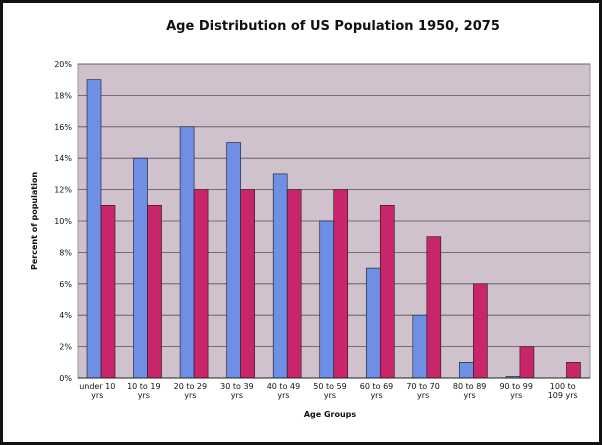  Describe the element at coordinates (63, 64) in the screenshot. I see `y-tick-label: 20%` at that location.